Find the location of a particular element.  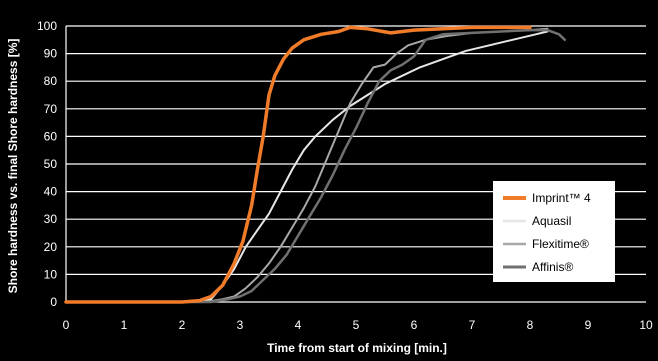

y-tick-label: 100 is located at coordinates (47, 26).